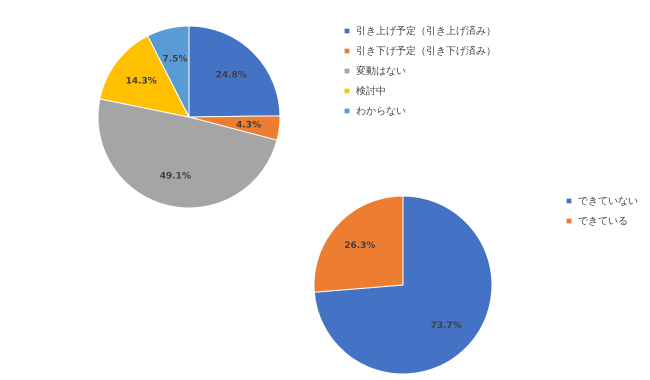  What do you see at coordinates (175, 176) in the screenshot?
I see `data-label: 49.1%` at bounding box center [175, 176].